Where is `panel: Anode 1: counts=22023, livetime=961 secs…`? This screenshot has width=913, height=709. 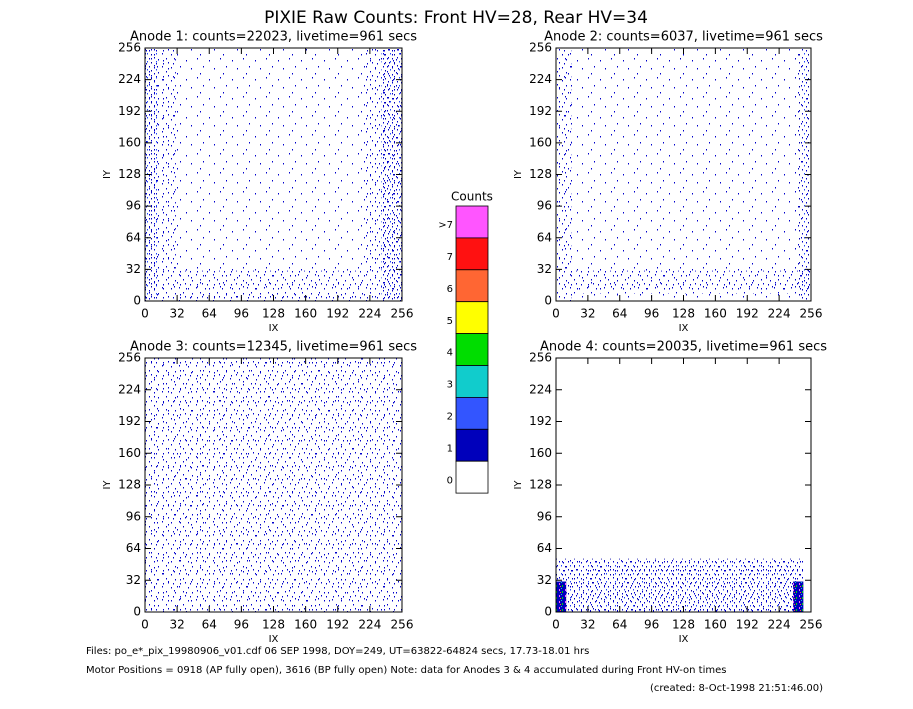
panel: Anode 1: counts=22023, livetime=961 secs… is located at coordinates (259, 182).